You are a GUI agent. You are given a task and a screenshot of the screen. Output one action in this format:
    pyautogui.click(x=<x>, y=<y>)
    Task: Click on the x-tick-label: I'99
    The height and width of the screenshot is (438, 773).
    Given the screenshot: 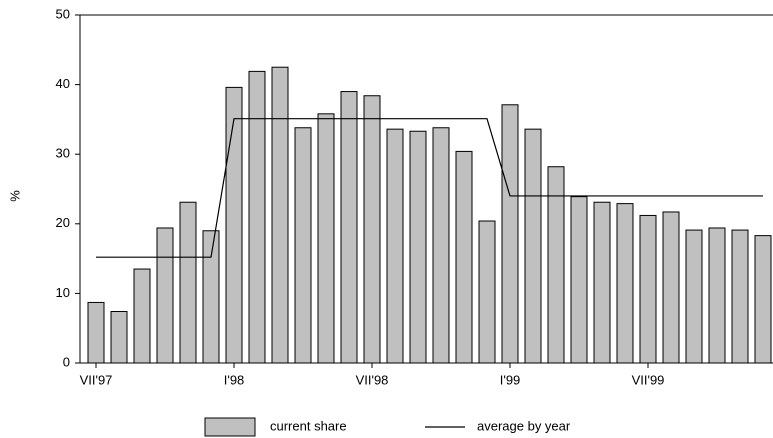 What is the action you would take?
    pyautogui.click(x=510, y=379)
    